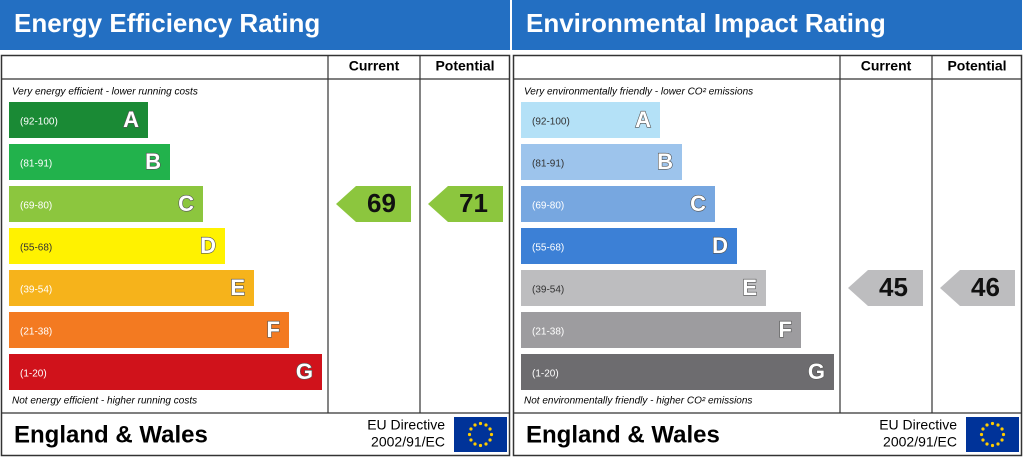  What do you see at coordinates (985, 287) in the screenshot?
I see `rating-value: 46` at bounding box center [985, 287].